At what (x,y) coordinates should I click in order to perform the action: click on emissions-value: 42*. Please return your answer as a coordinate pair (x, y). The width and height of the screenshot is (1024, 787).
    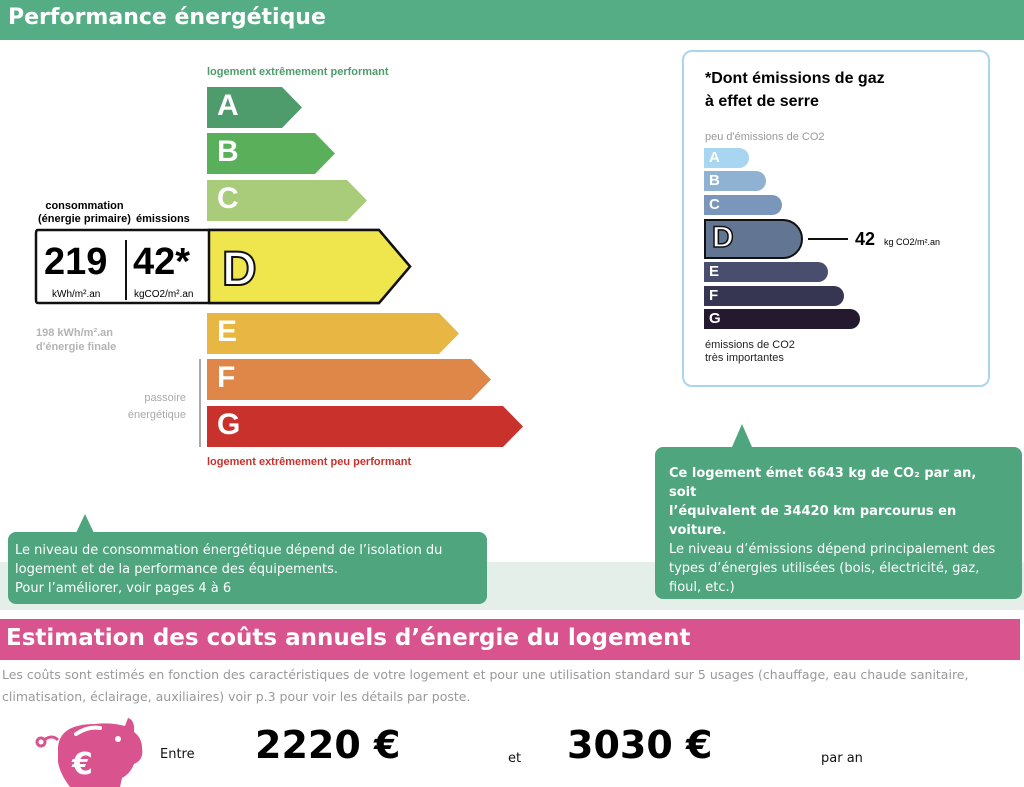
    Looking at the image, I should click on (162, 262).